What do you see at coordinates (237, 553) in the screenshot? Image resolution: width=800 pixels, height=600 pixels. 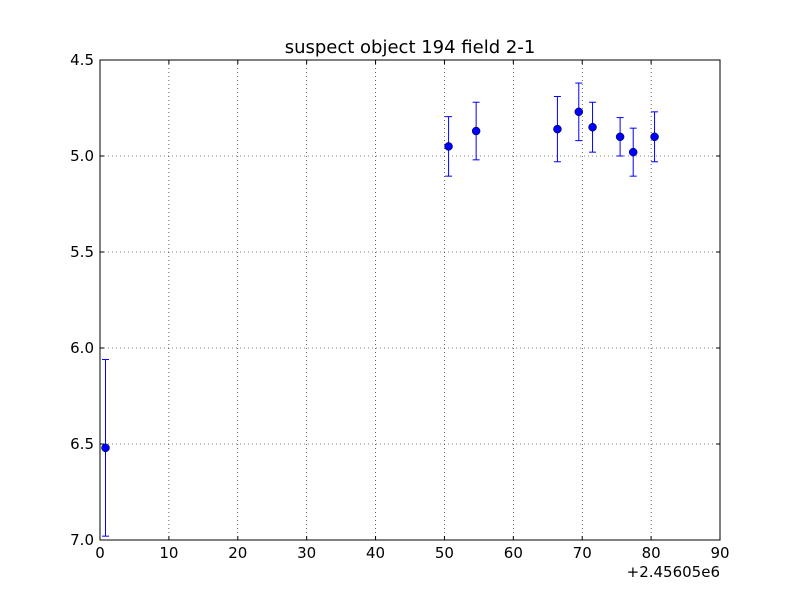 I see `x-tick-label: 20` at bounding box center [237, 553].